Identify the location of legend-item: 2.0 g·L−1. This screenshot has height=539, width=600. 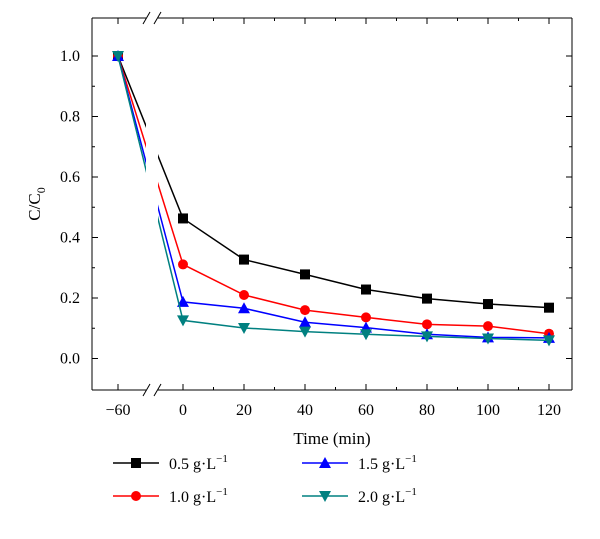
(359, 496).